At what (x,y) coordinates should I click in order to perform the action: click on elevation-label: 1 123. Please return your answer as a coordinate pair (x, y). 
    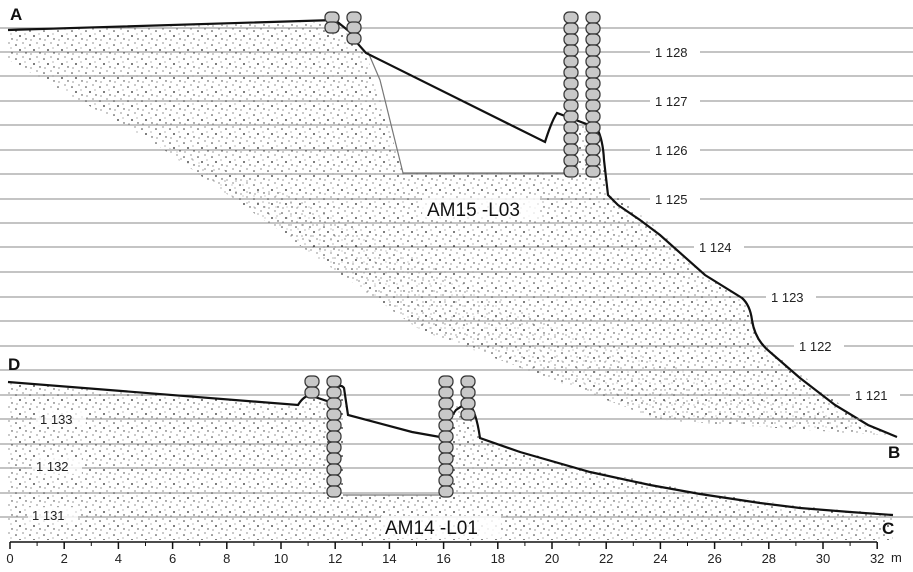
    Looking at the image, I should click on (787, 297).